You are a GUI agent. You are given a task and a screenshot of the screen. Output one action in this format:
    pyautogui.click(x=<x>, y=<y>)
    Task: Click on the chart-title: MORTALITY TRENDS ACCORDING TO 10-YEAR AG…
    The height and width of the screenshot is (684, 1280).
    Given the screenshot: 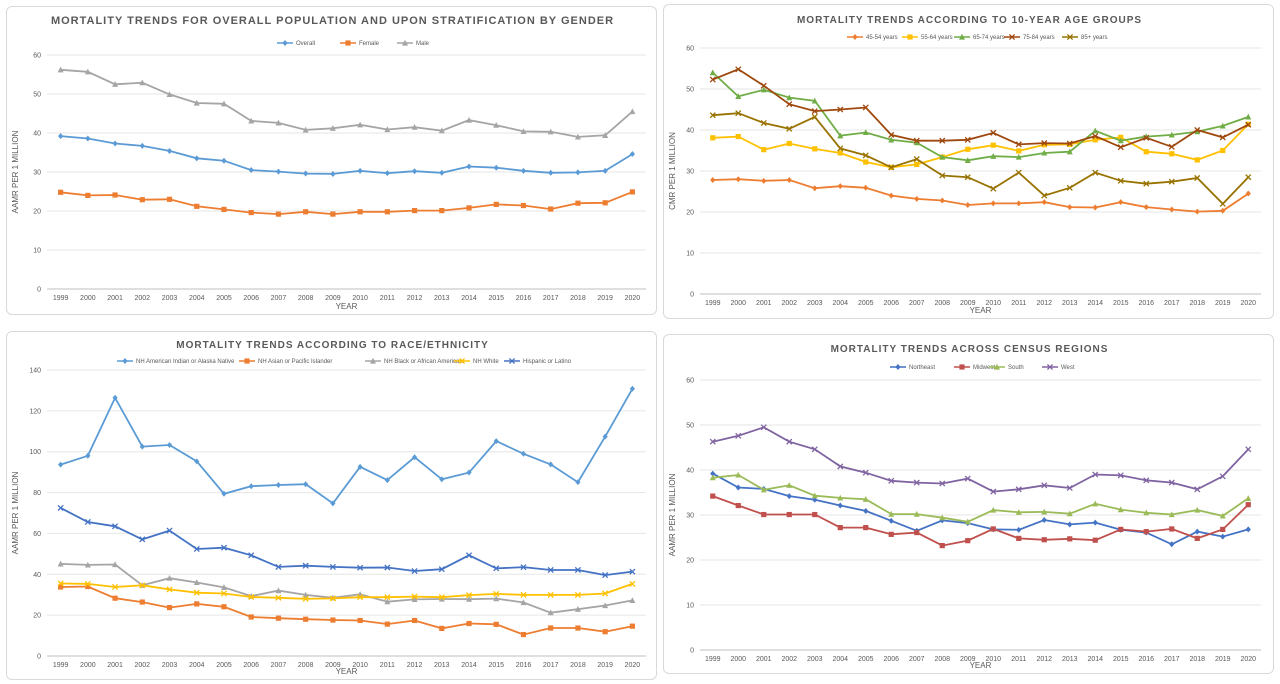 What is the action you would take?
    pyautogui.click(x=969, y=20)
    